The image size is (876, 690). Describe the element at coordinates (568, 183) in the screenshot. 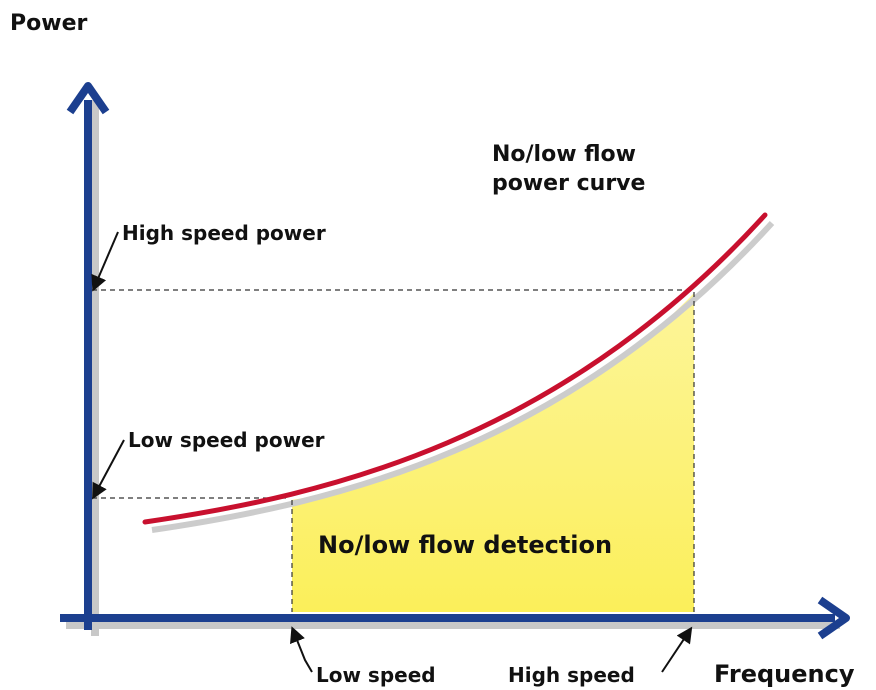

I see `curve-label: power curve` at that location.